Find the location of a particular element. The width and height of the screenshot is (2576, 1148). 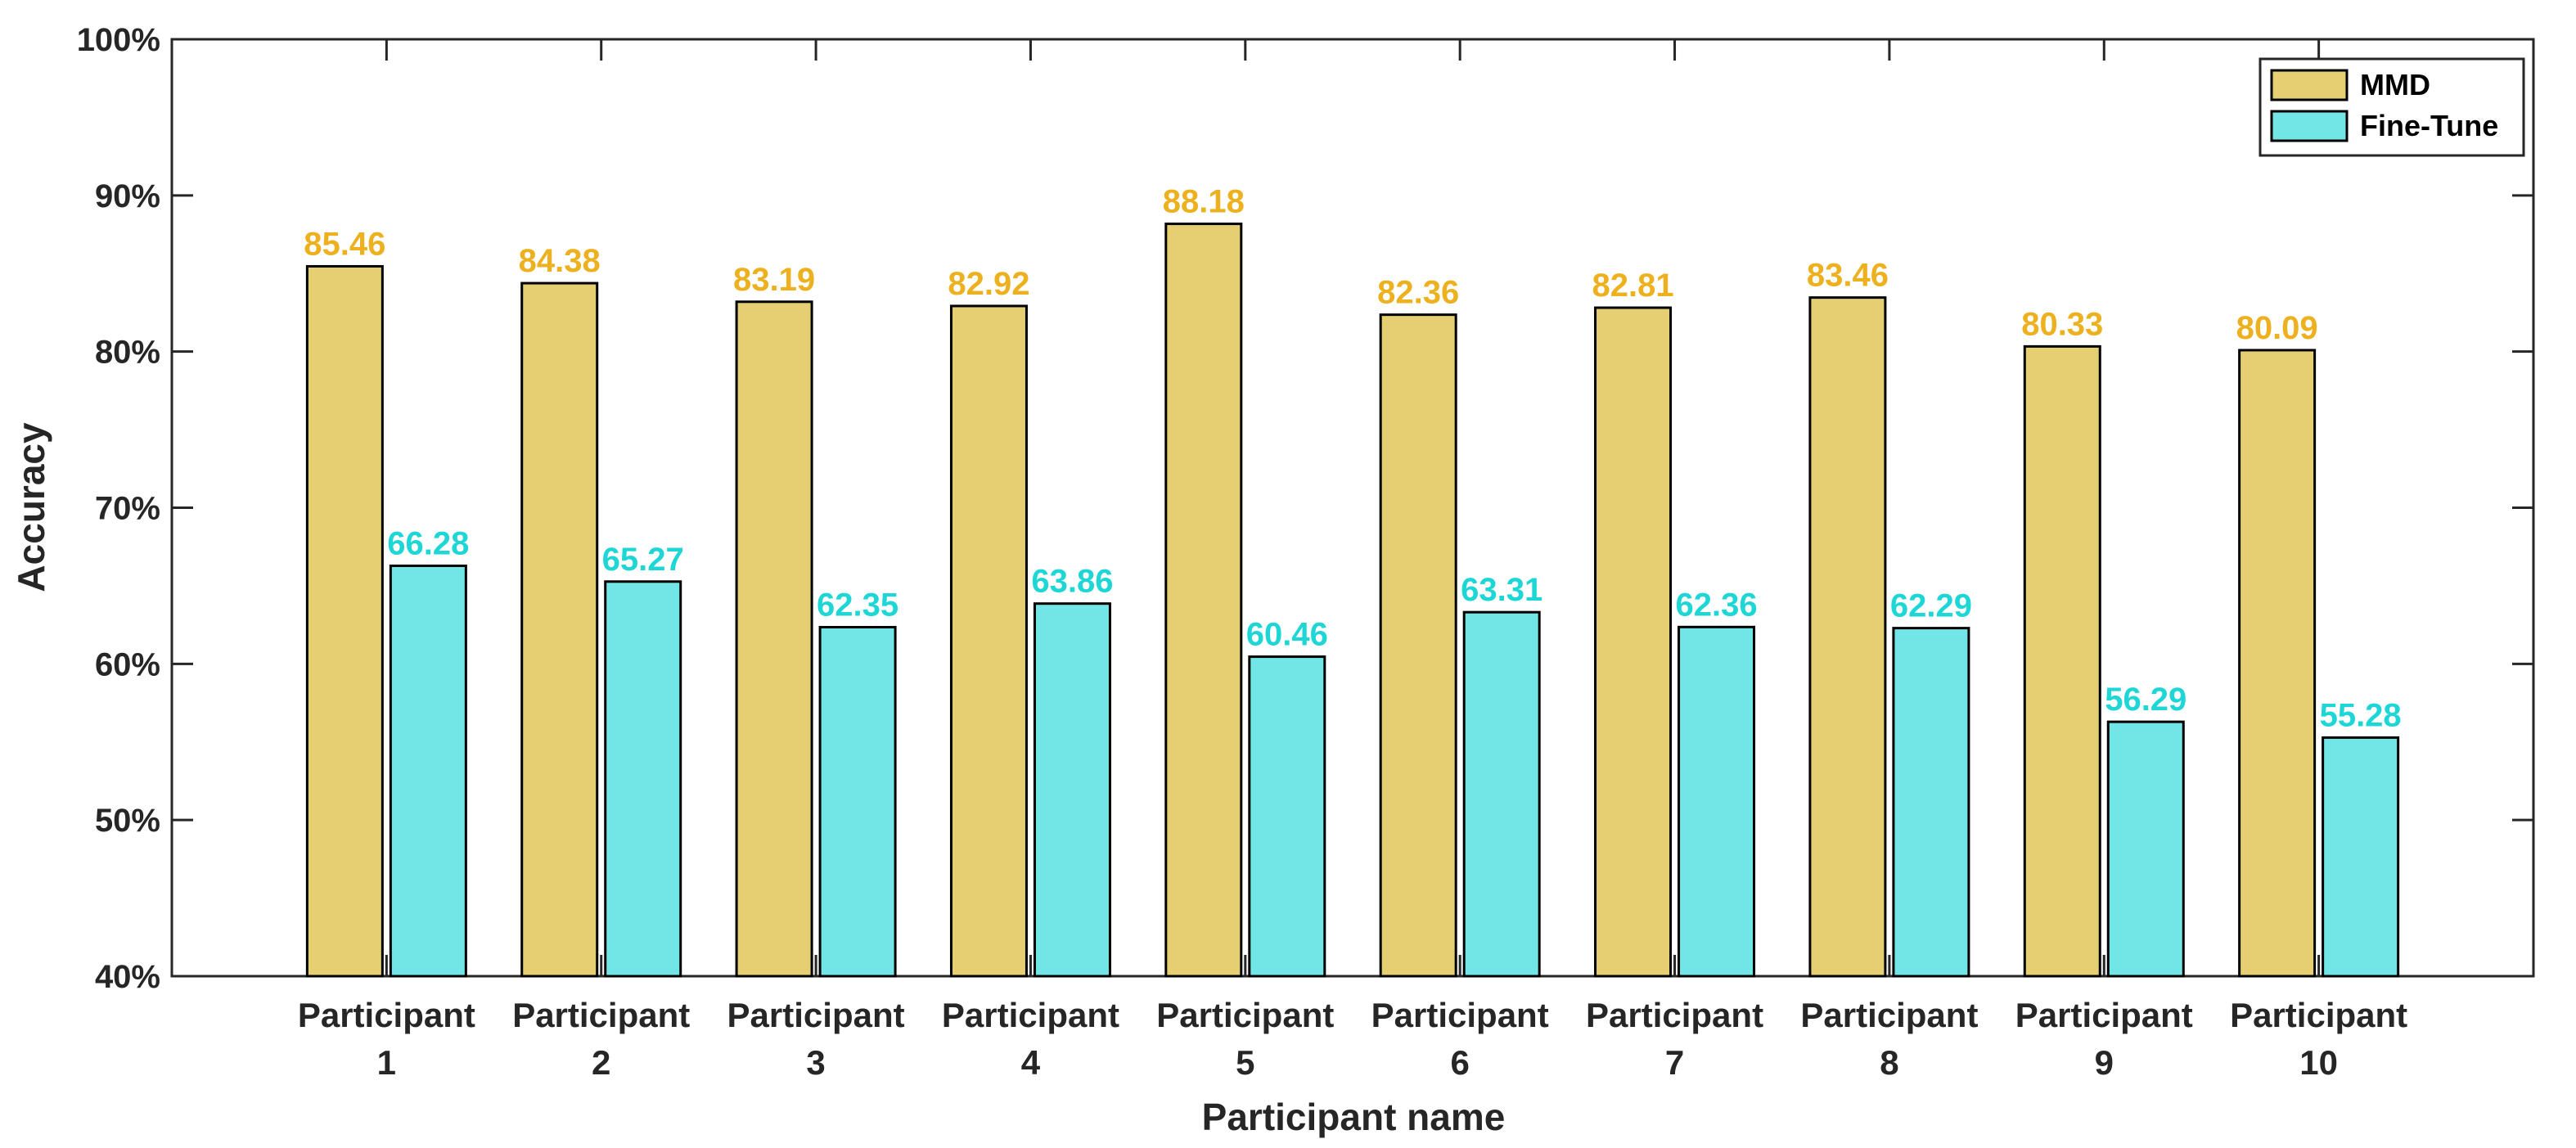

legend-entry: MMD is located at coordinates (2395, 84).